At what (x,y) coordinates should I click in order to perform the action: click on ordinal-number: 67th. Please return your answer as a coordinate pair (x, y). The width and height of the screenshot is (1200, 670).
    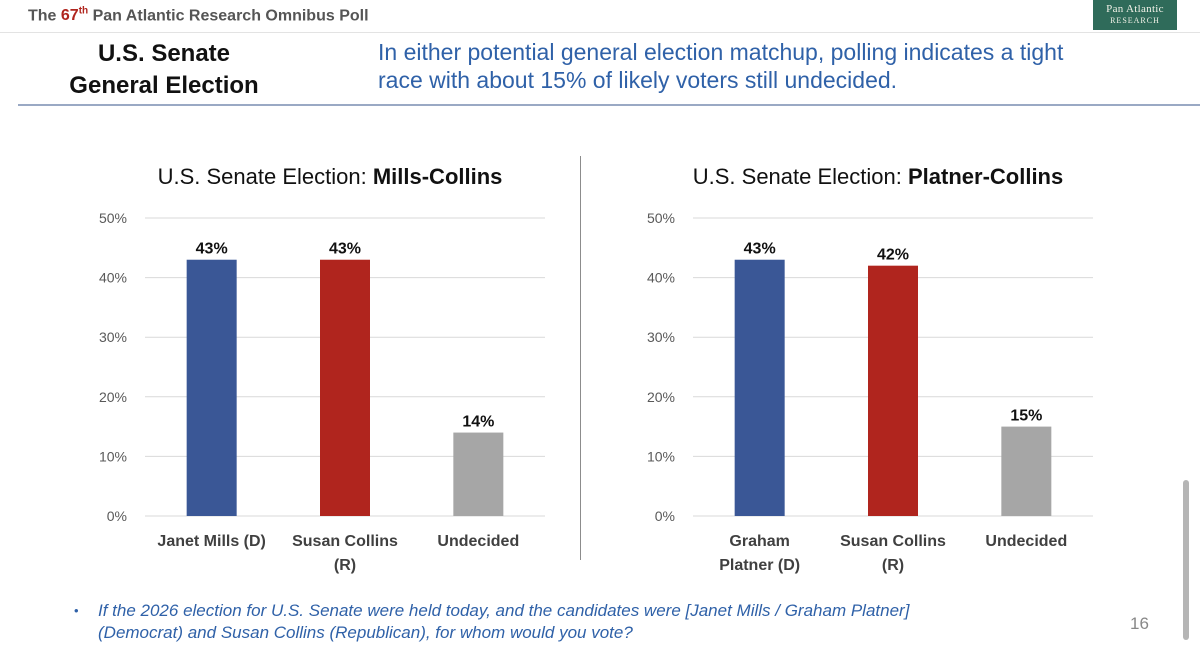
    Looking at the image, I should click on (74, 15).